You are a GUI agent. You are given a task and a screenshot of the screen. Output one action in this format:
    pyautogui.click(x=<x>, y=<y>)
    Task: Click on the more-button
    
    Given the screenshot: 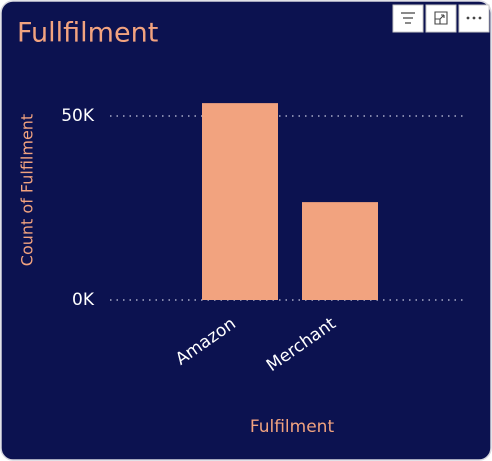 What is the action you would take?
    pyautogui.click(x=474, y=18)
    